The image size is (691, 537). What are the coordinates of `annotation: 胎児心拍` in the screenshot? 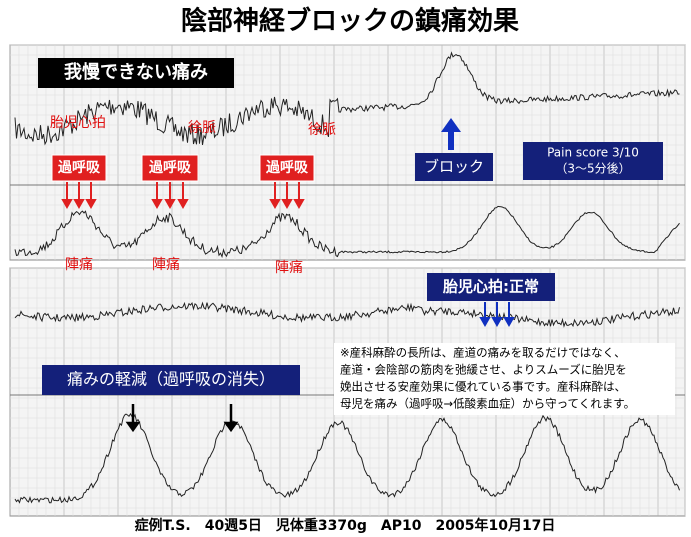 It's located at (78, 123).